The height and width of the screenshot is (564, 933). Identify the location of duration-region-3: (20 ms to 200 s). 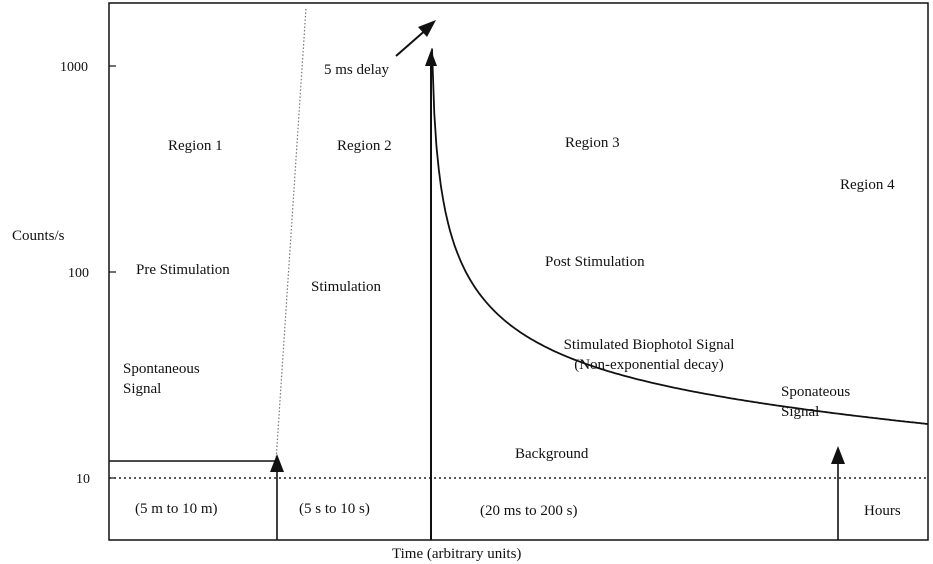
(529, 511).